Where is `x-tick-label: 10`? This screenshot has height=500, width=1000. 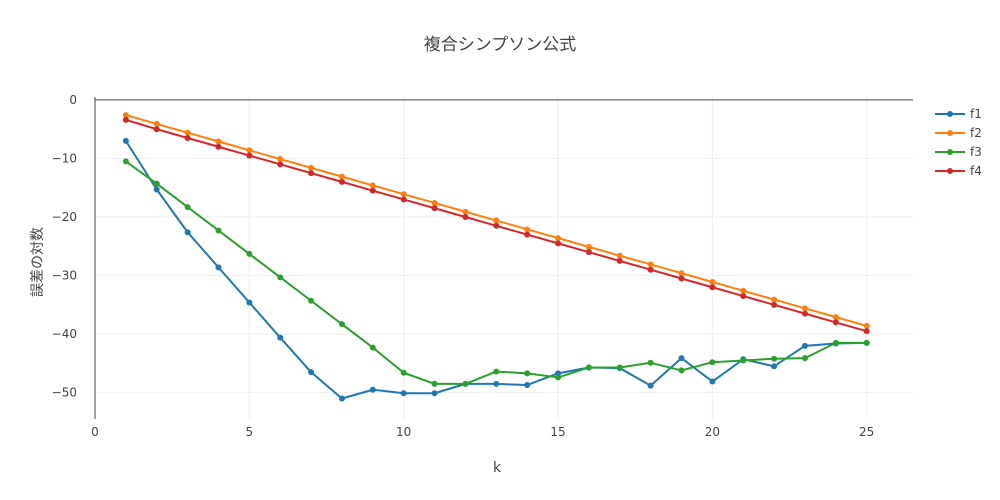 x-tick-label: 10 is located at coordinates (403, 432).